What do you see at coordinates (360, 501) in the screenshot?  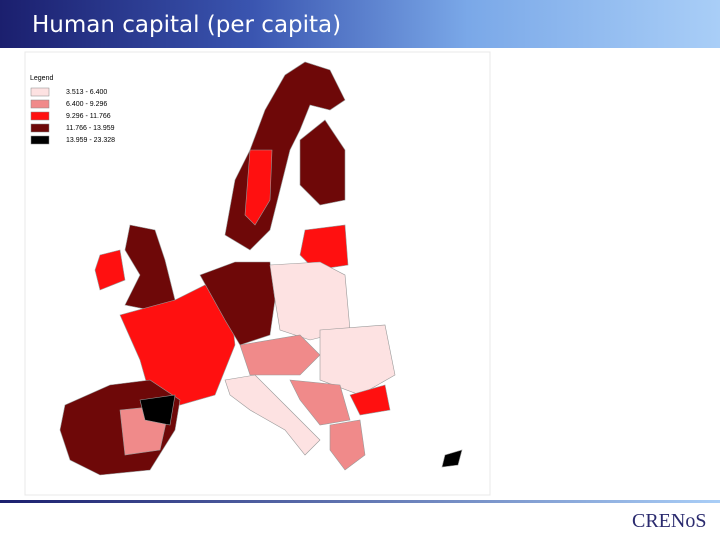 I see `footer-rule` at bounding box center [360, 501].